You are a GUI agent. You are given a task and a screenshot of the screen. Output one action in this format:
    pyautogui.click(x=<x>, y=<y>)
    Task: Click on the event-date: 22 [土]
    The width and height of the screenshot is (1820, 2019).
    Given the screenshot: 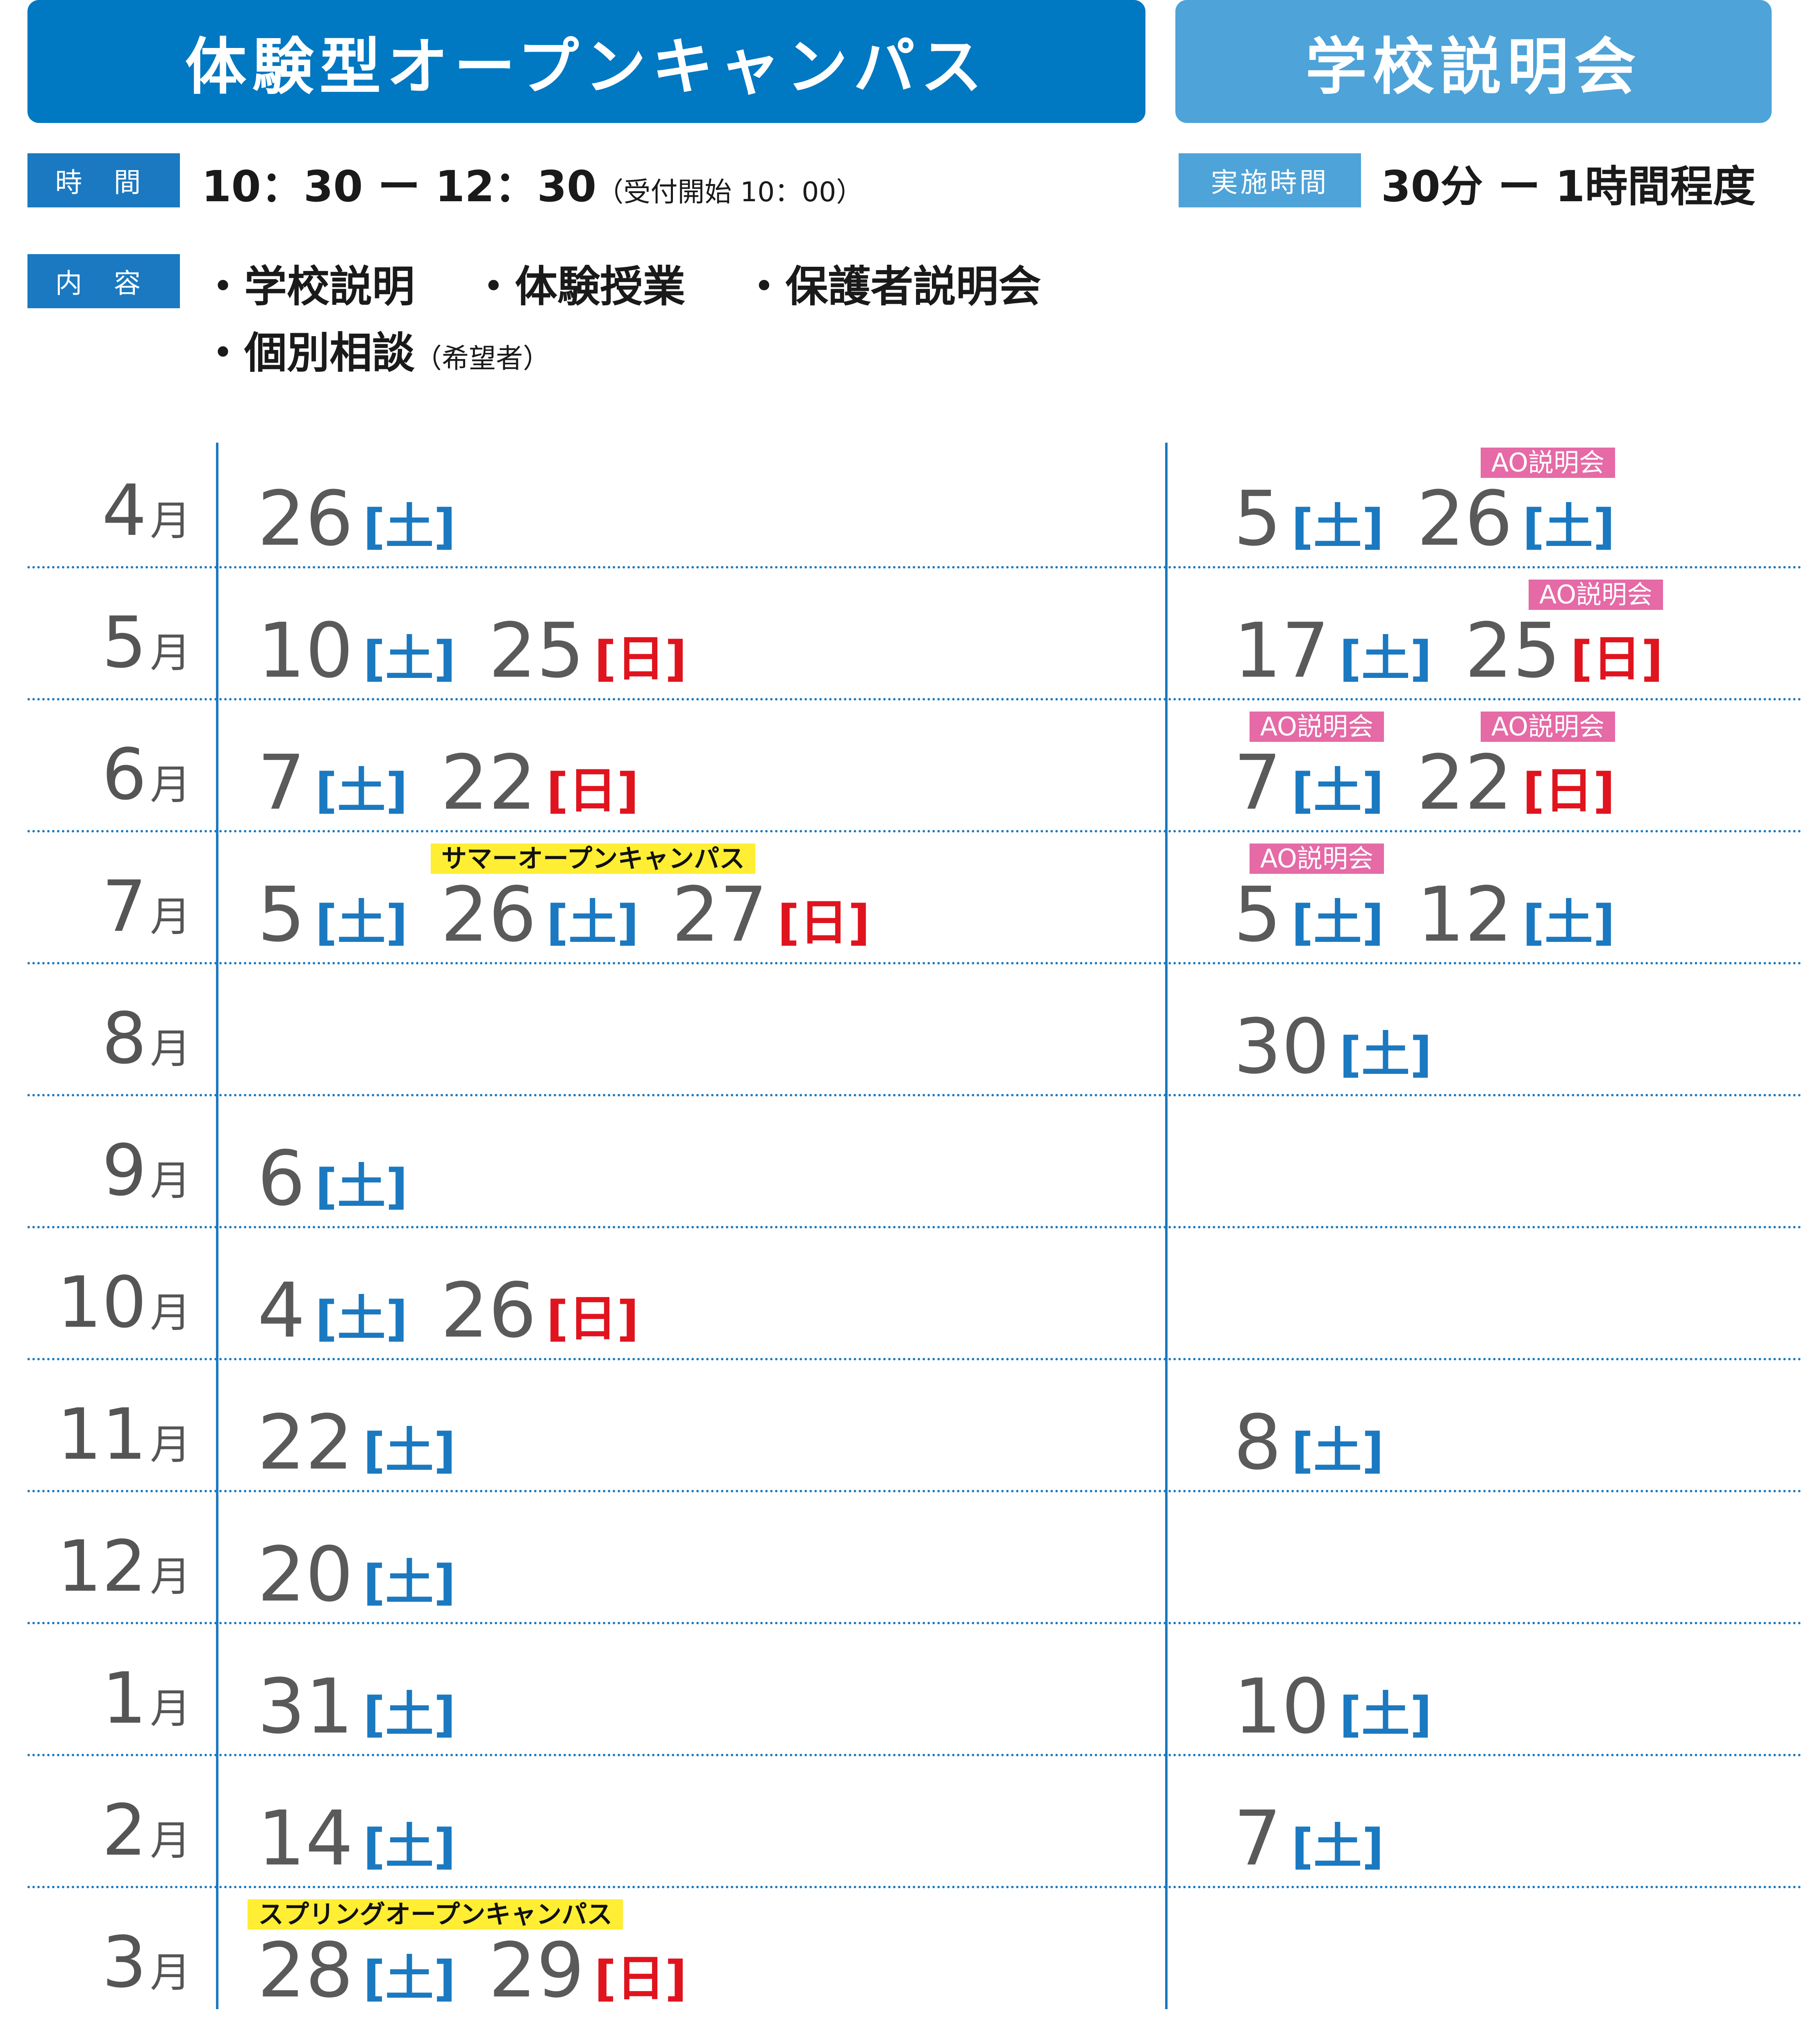 What is the action you would take?
    pyautogui.click(x=357, y=1443)
    